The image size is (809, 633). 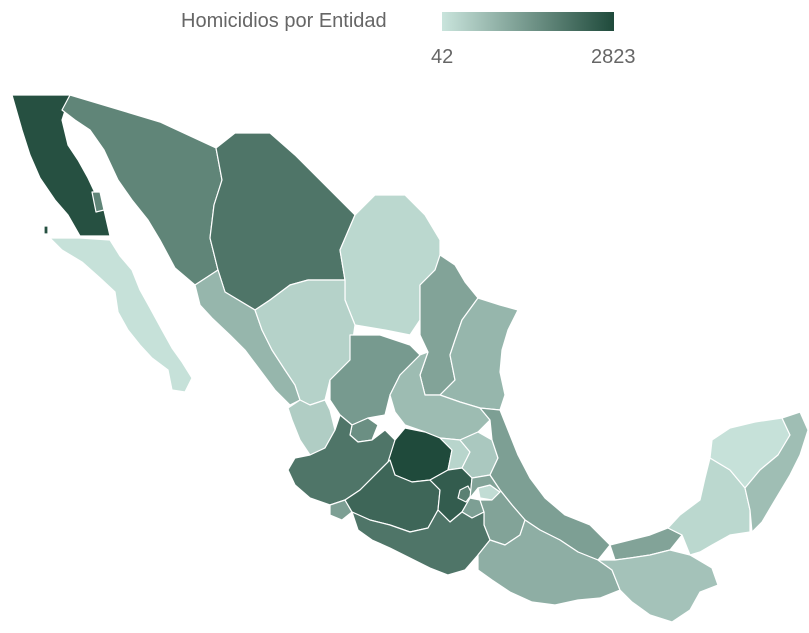 What do you see at coordinates (98, 202) in the screenshot?
I see `island-tiburon` at bounding box center [98, 202].